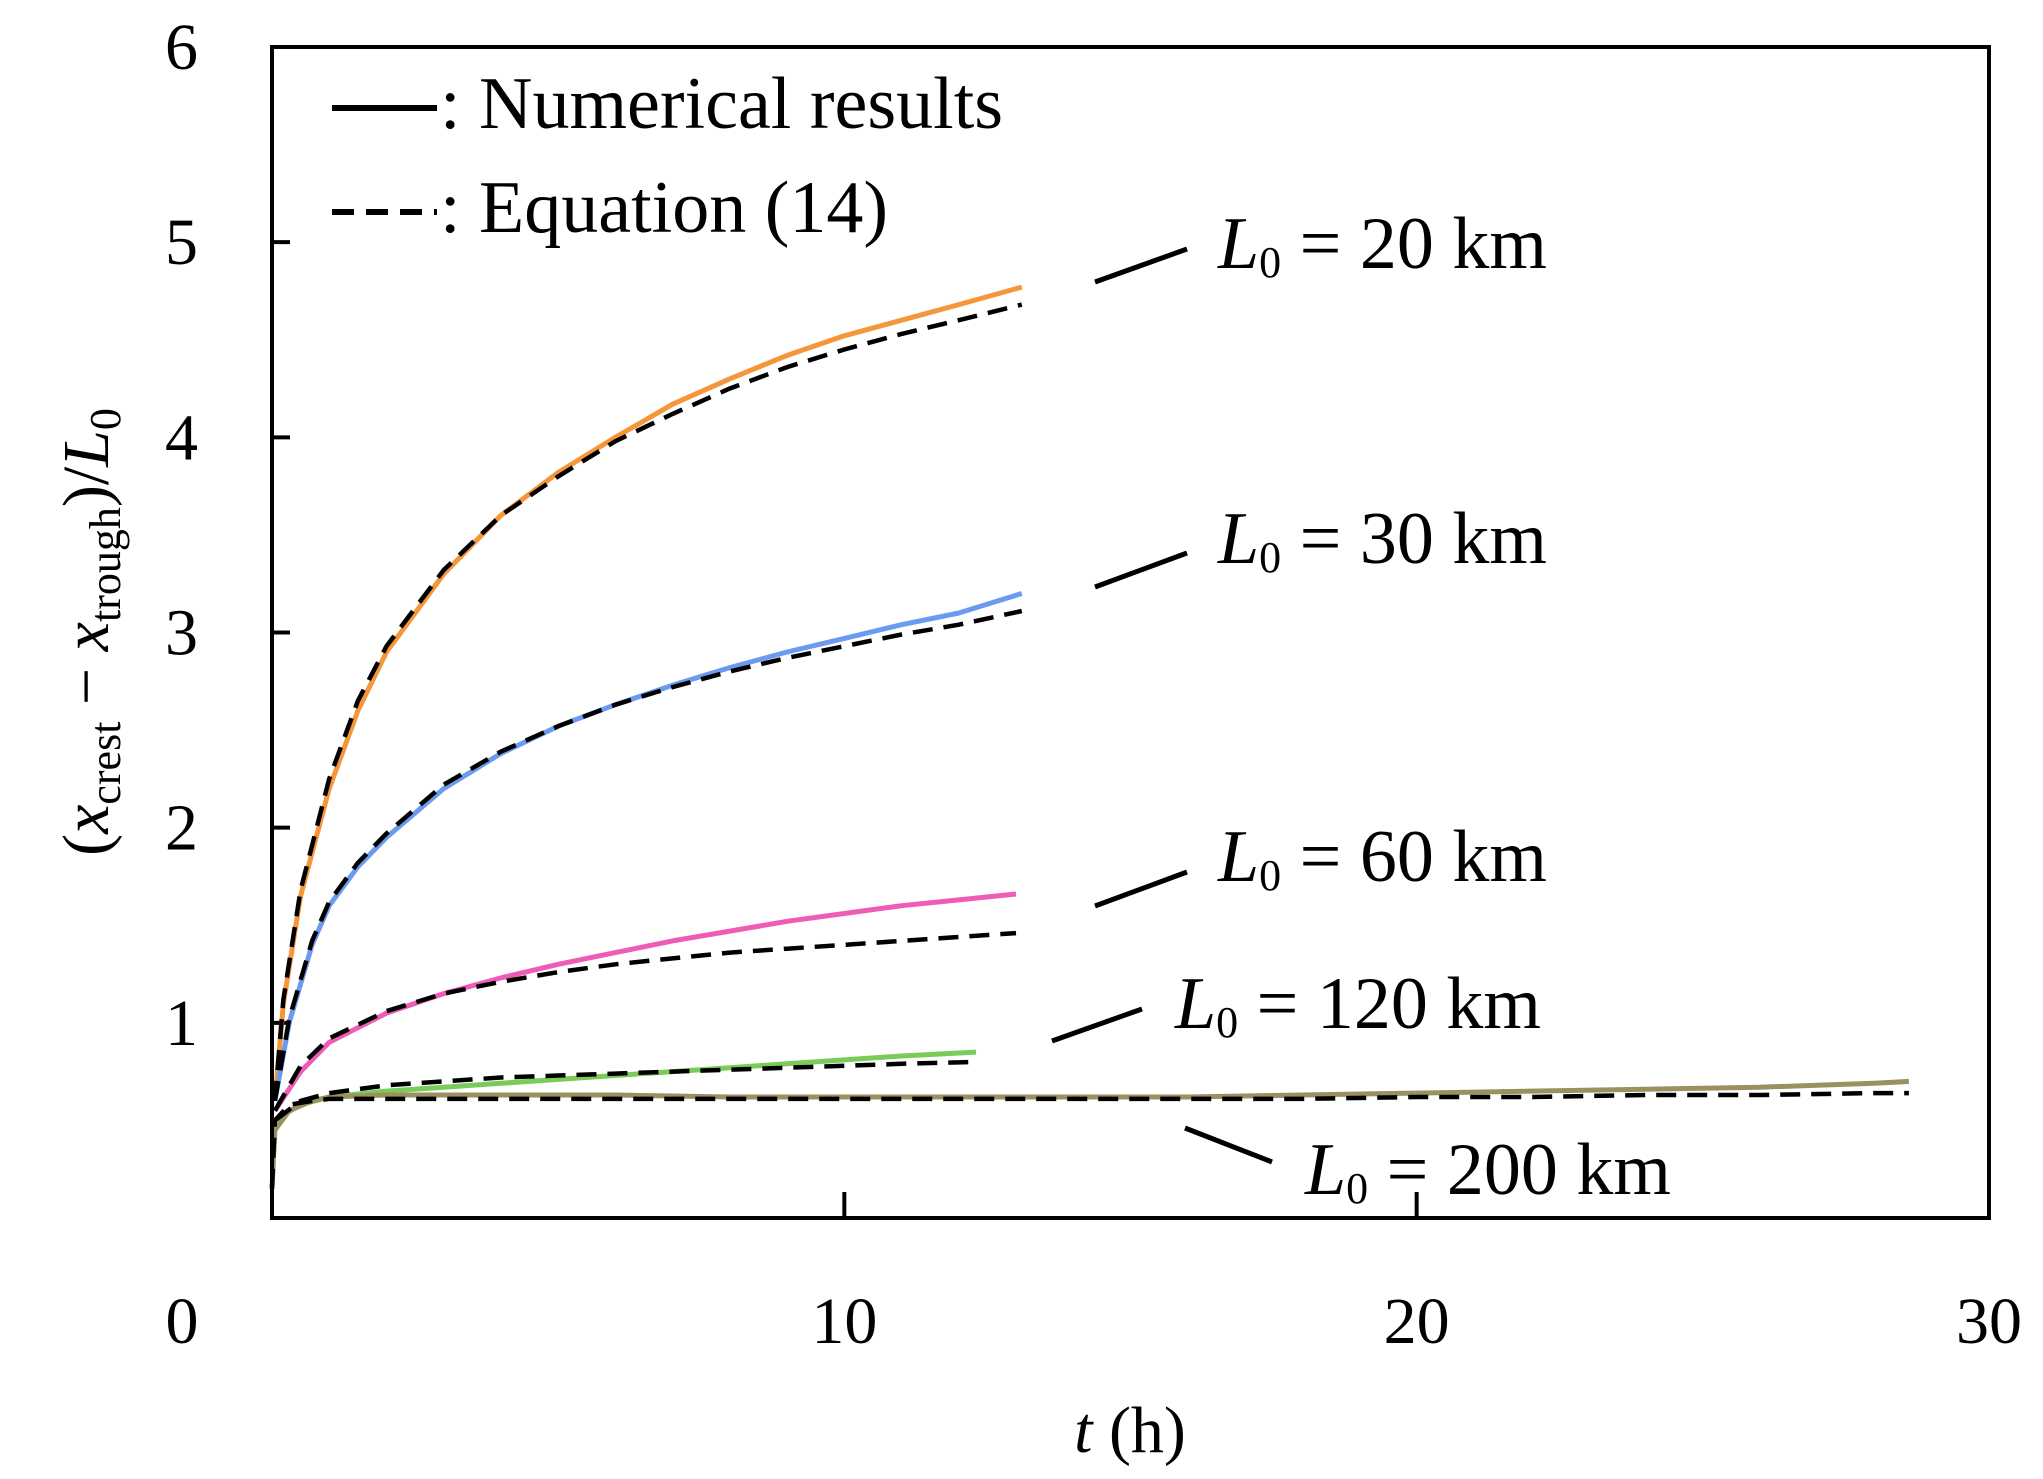 The height and width of the screenshot is (1479, 2043). Describe the element at coordinates (1357, 1005) in the screenshot. I see `label-120km: L0 = 120 km` at that location.